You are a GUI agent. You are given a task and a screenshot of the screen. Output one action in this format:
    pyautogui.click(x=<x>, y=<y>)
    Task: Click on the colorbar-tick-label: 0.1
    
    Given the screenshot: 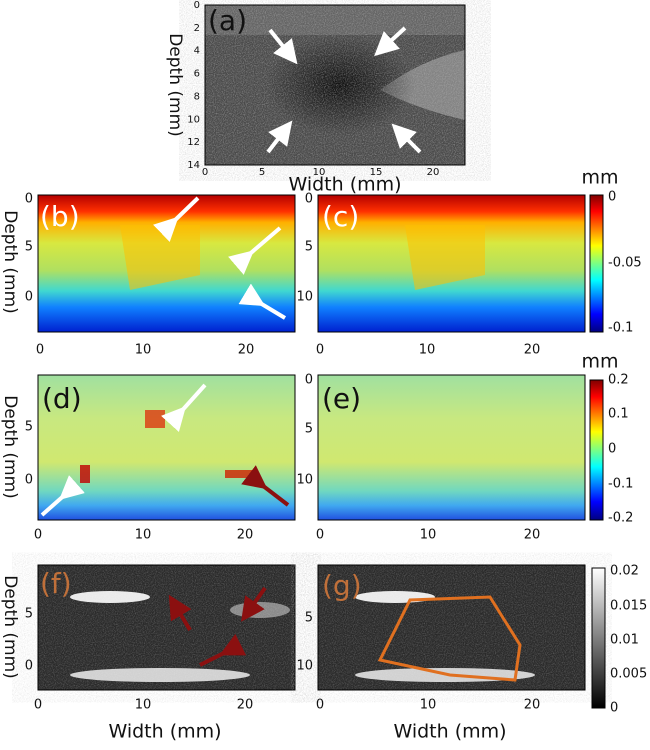 What is the action you would take?
    pyautogui.click(x=618, y=414)
    